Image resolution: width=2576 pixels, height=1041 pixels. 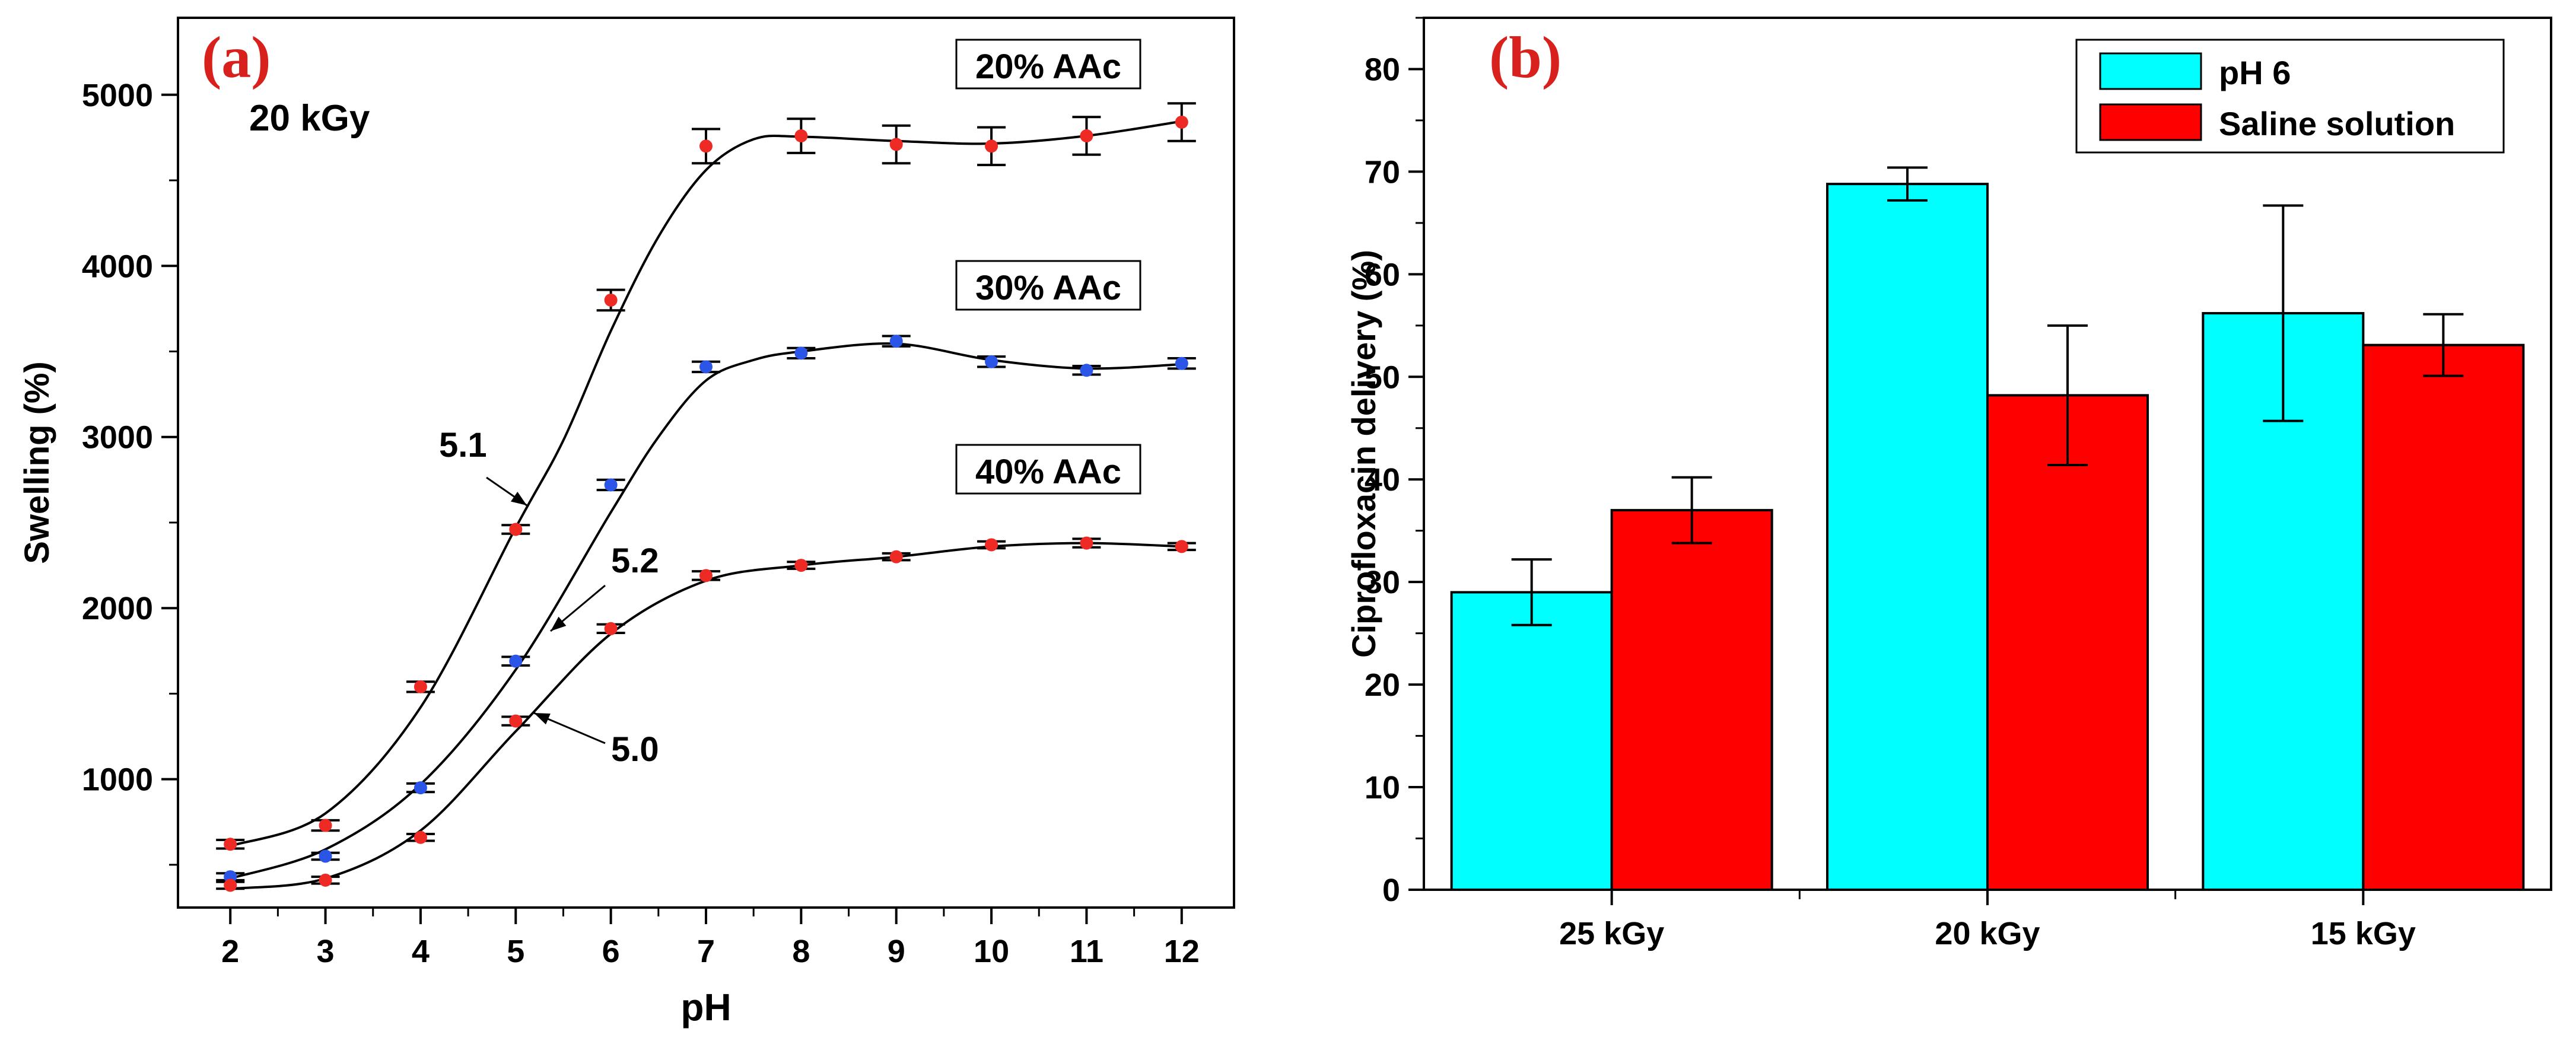 What do you see at coordinates (1382, 69) in the screenshot?
I see `y-tick-label-b: 80` at bounding box center [1382, 69].